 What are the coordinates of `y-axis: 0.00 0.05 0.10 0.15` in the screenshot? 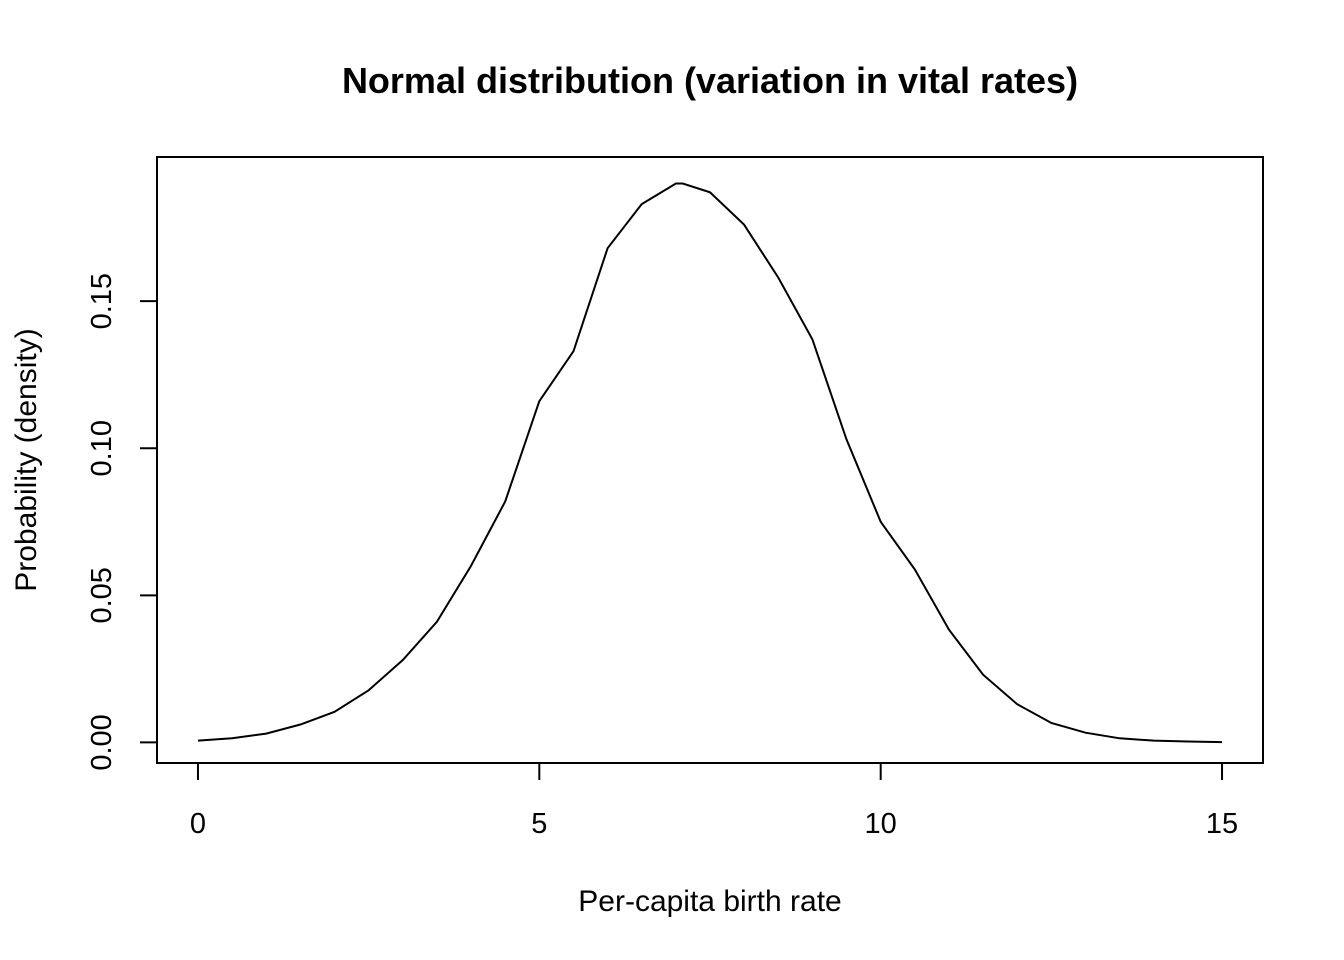 It's located at (122, 522).